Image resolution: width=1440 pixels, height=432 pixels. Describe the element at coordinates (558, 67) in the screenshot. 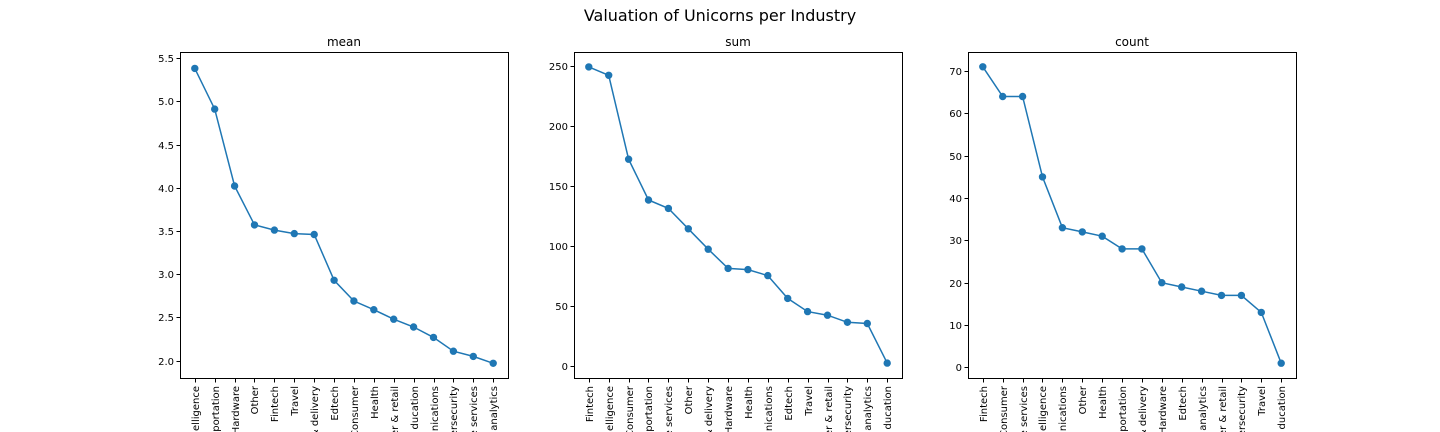

I see `y-tick-label: 250` at that location.